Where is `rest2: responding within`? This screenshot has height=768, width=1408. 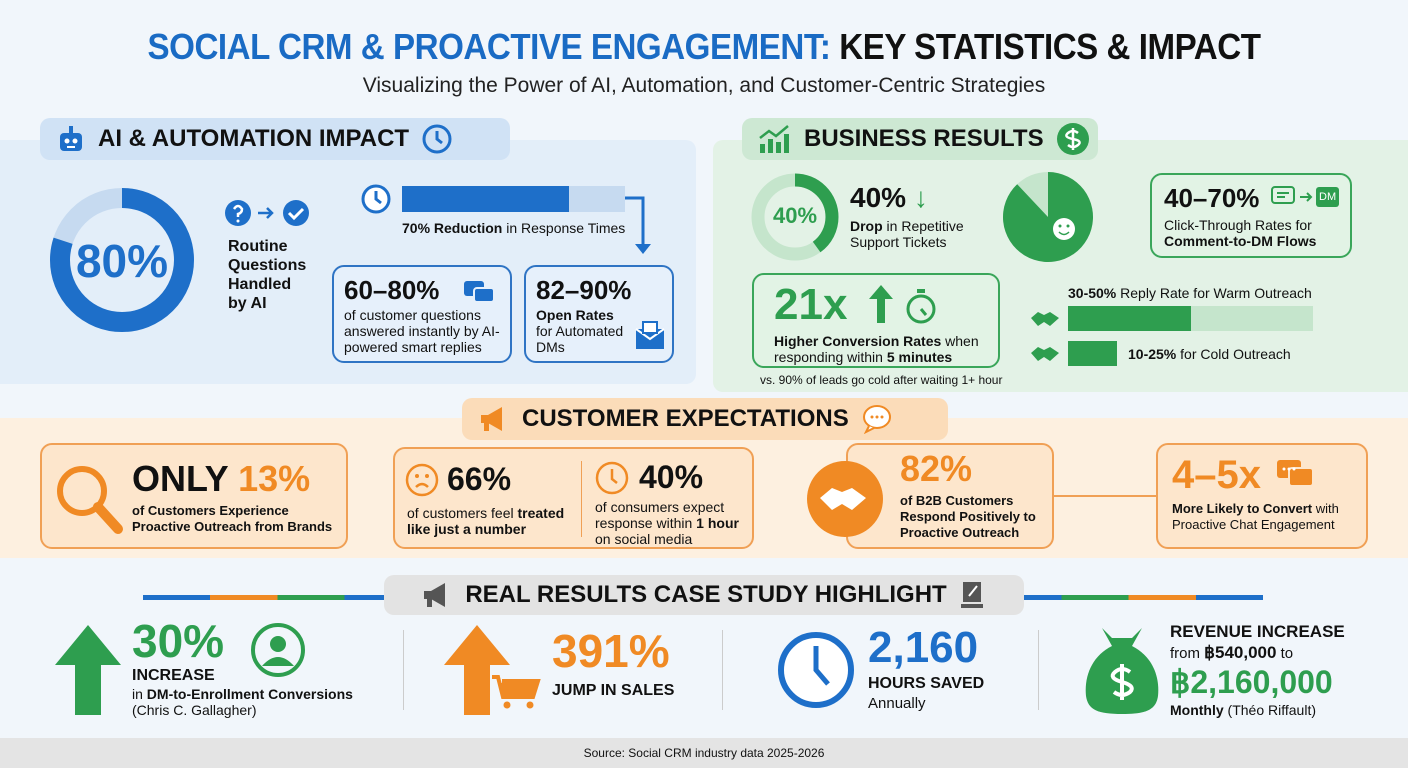 rest2: responding within is located at coordinates (830, 357).